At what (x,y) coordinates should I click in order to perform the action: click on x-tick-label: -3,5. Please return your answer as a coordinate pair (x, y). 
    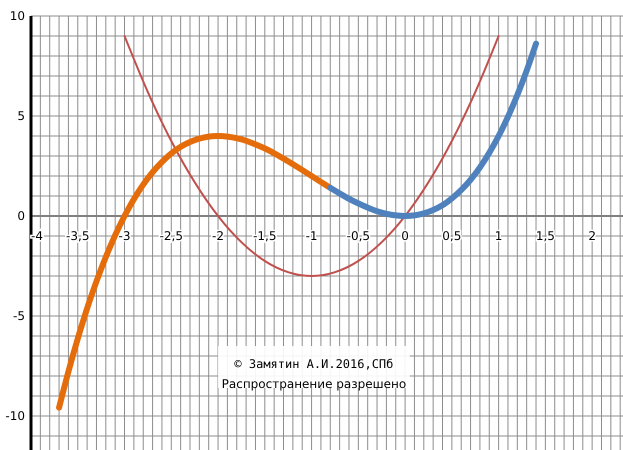
    Looking at the image, I should click on (78, 236).